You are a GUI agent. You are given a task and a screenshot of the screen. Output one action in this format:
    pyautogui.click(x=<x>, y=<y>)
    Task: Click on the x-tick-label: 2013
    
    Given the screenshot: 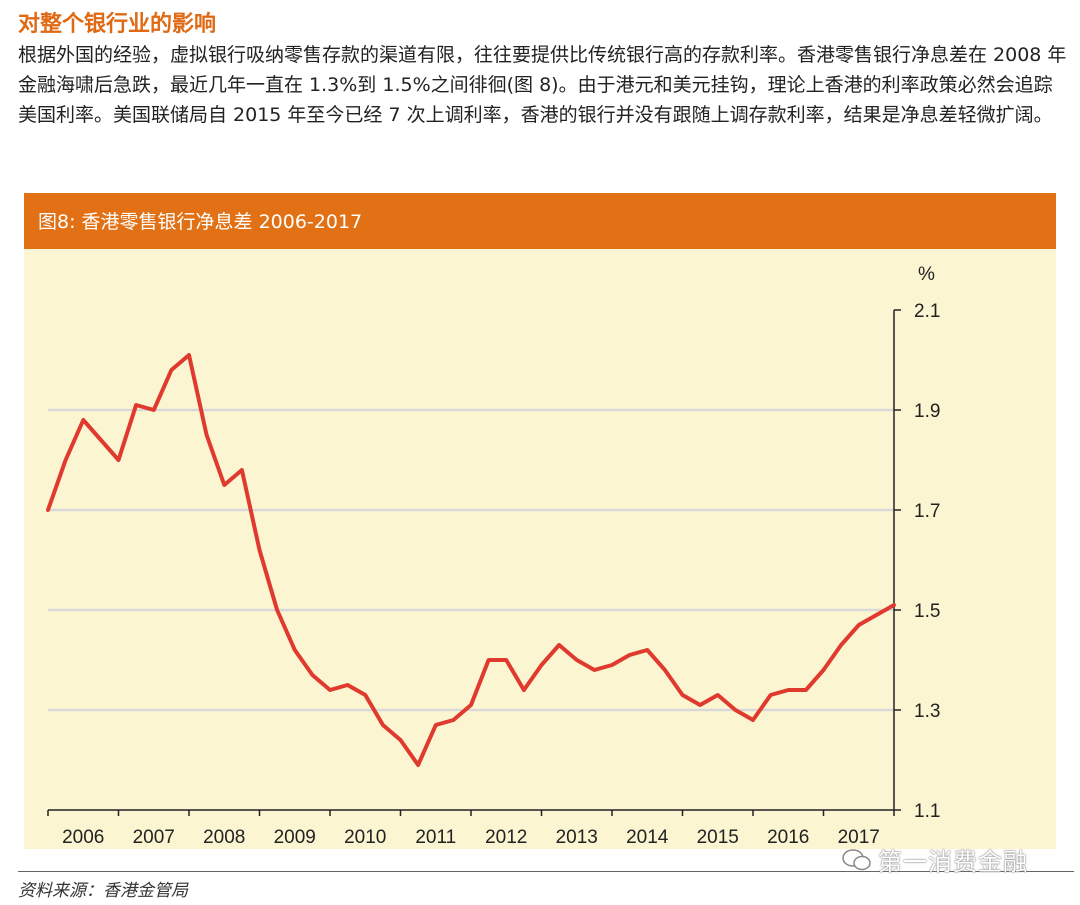 What is the action you would take?
    pyautogui.click(x=577, y=837)
    